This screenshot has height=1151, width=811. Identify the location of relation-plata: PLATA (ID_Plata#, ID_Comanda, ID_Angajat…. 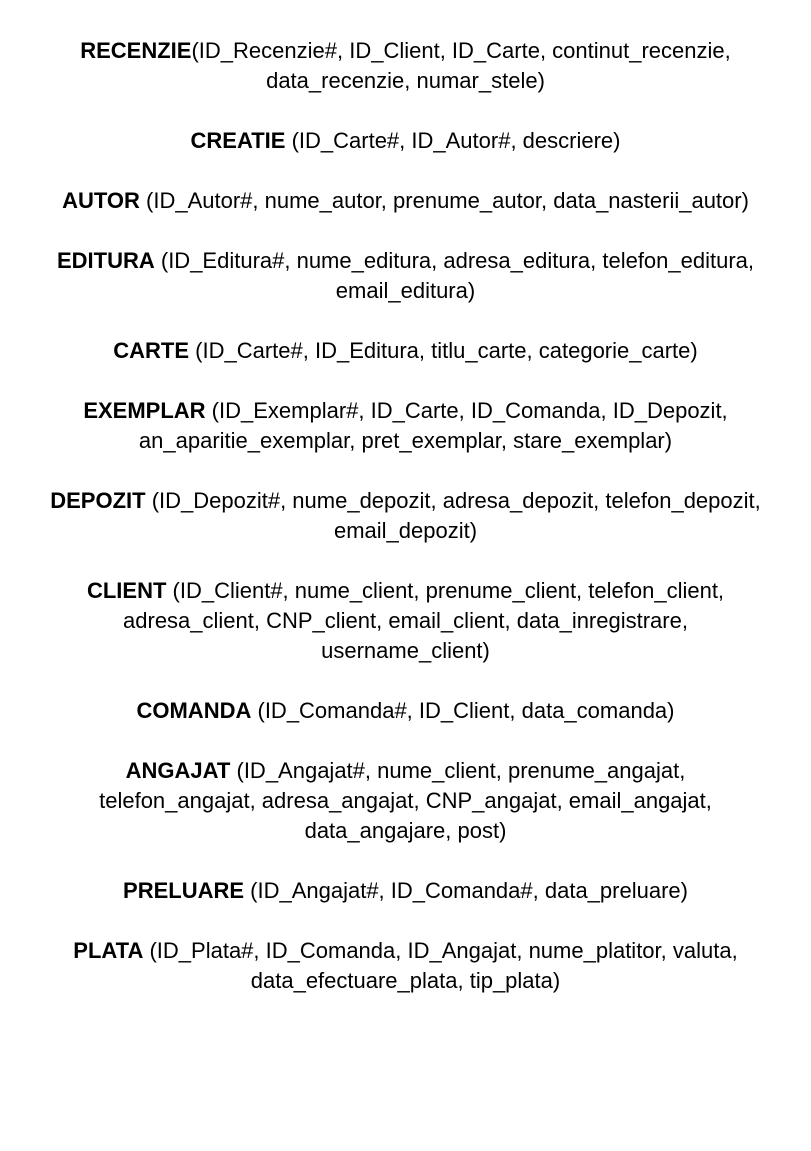
(405, 966).